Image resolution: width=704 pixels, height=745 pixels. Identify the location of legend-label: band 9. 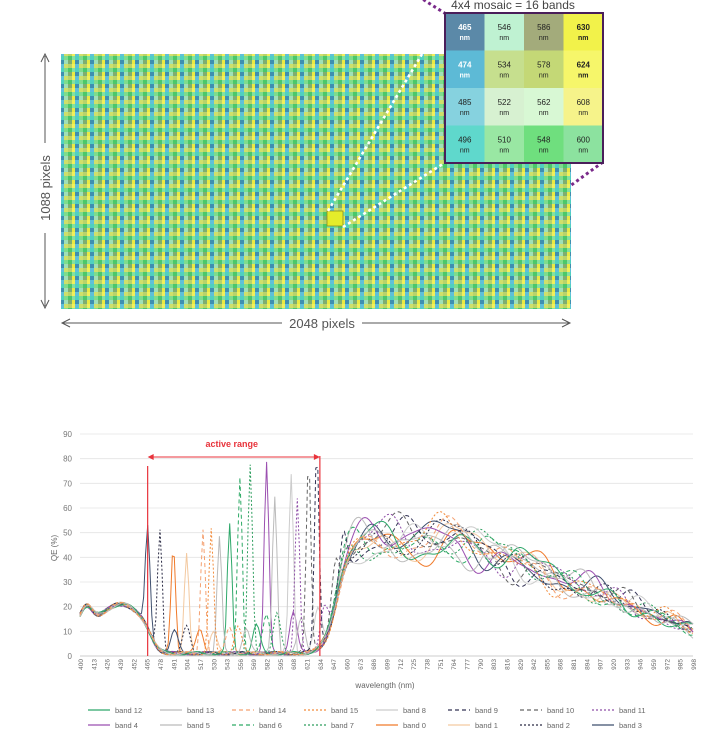
(486, 710).